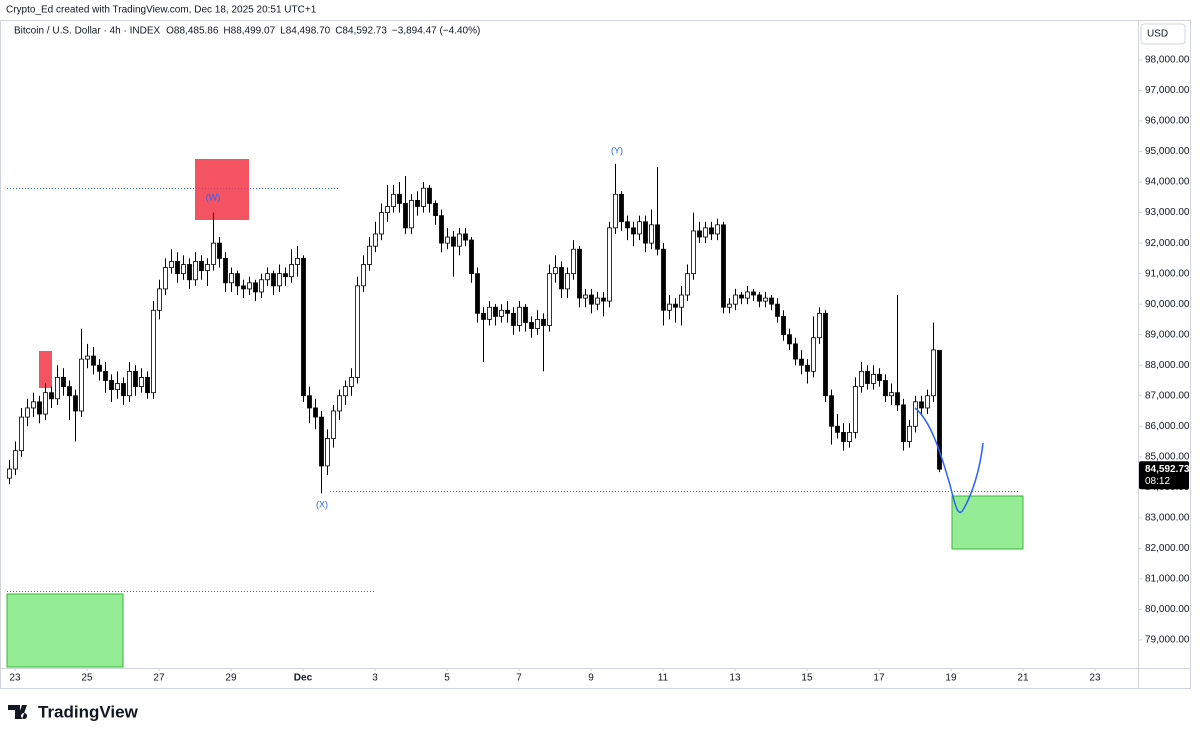  I want to click on wave-label: (X), so click(322, 504).